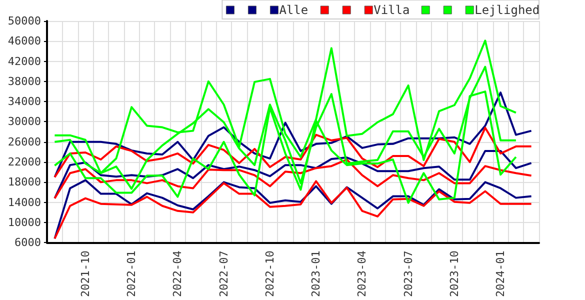  Describe the element at coordinates (293, 10) in the screenshot. I see `legend-label: Alle` at that location.